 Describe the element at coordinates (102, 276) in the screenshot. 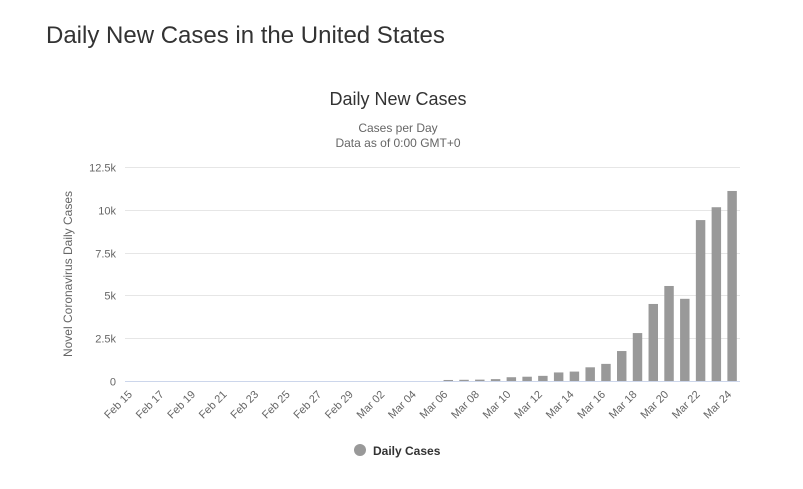

I see `y-axis-ticks: 0 2.5k 5k 7.5k 10k 12.5k` at that location.